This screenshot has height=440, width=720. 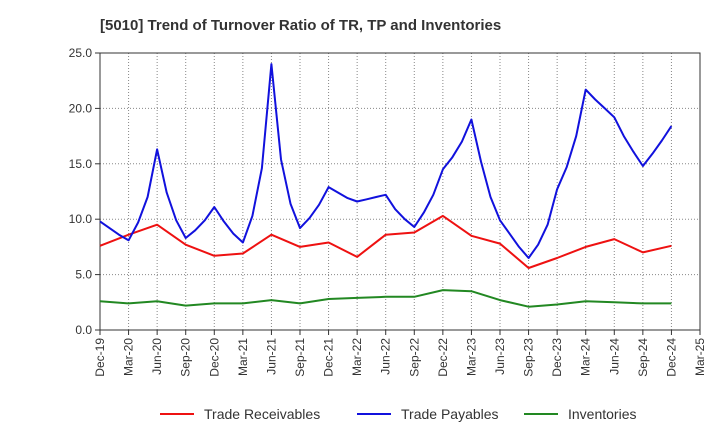 What do you see at coordinates (129, 357) in the screenshot?
I see `x-tick-label: Mar-20` at bounding box center [129, 357].